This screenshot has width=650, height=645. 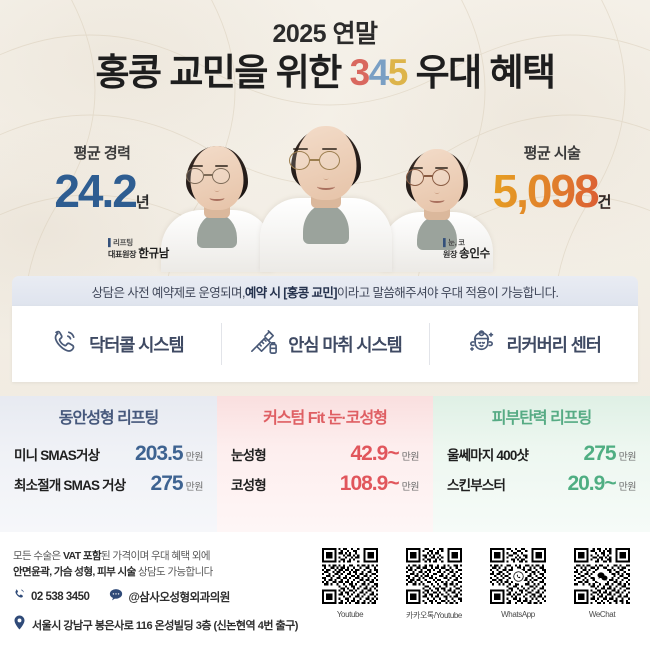 What do you see at coordinates (325, 418) in the screenshot?
I see `pricing-column-2-title: 커스텀 Fit 눈·코성형` at bounding box center [325, 418].